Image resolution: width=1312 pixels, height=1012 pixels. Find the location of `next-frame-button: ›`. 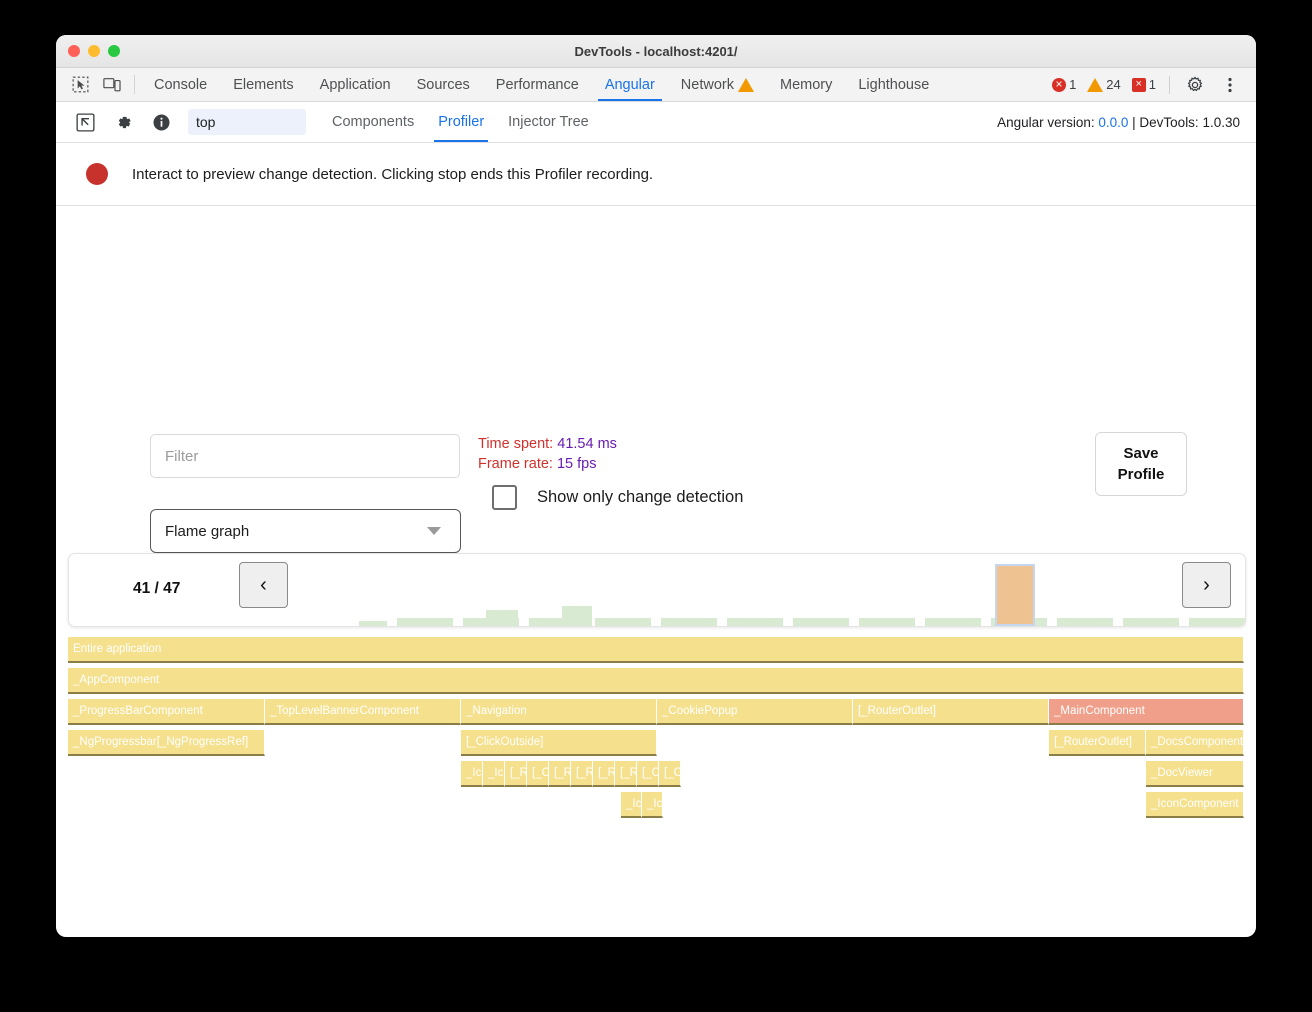

next-frame-button: › is located at coordinates (1206, 585).